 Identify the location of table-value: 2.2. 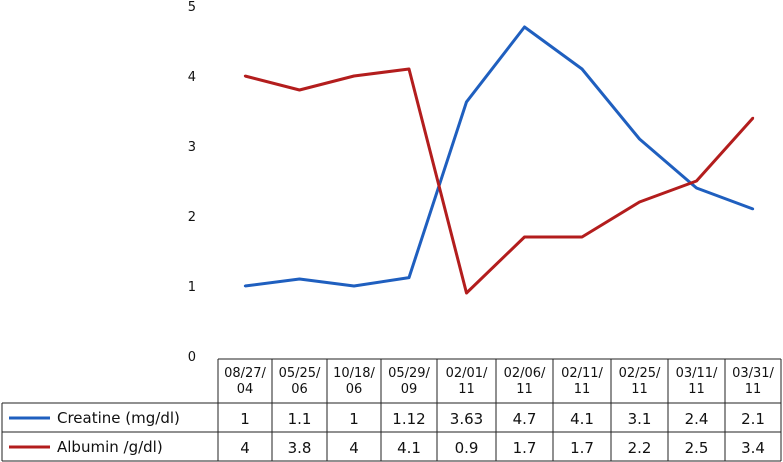
(640, 448).